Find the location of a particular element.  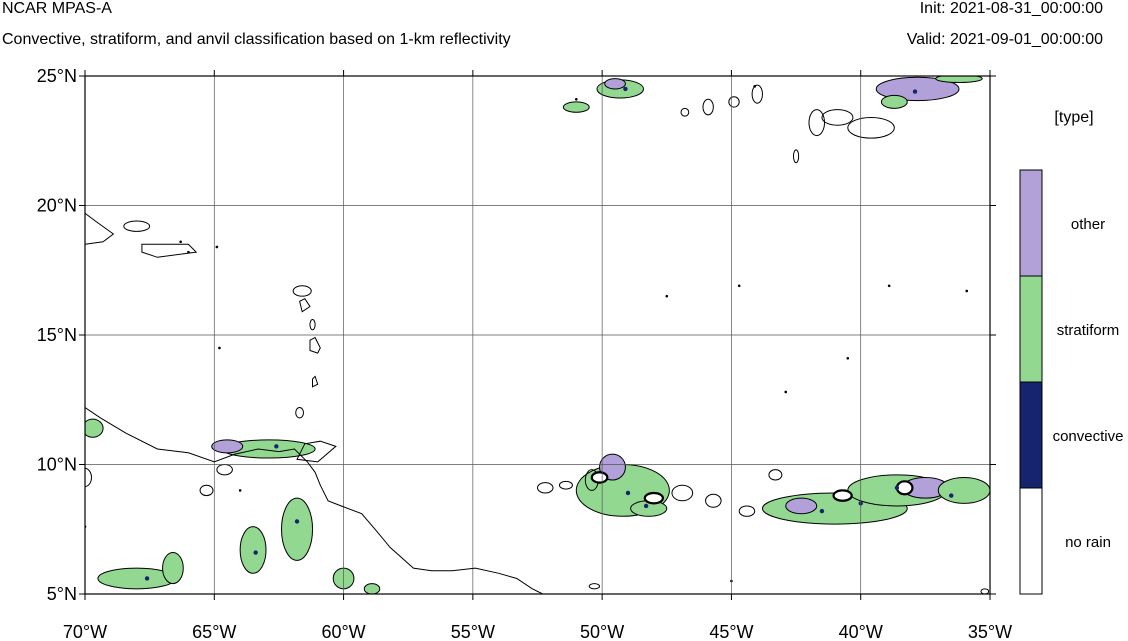

valid-time: Valid: 2021-09-01_00:00:00 is located at coordinates (1004, 39).